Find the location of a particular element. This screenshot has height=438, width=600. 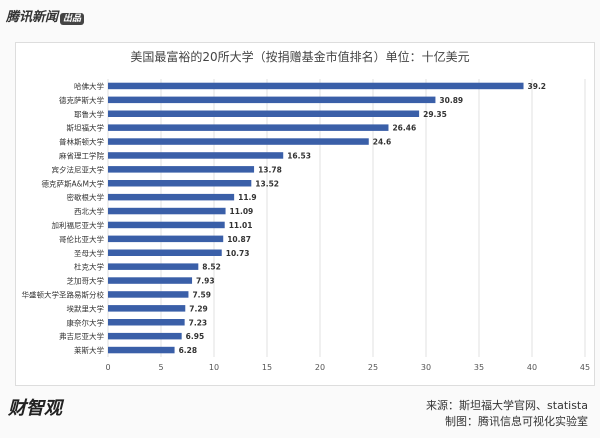

tencent-news-logo: 腾讯新闻 出品 is located at coordinates (45, 15).